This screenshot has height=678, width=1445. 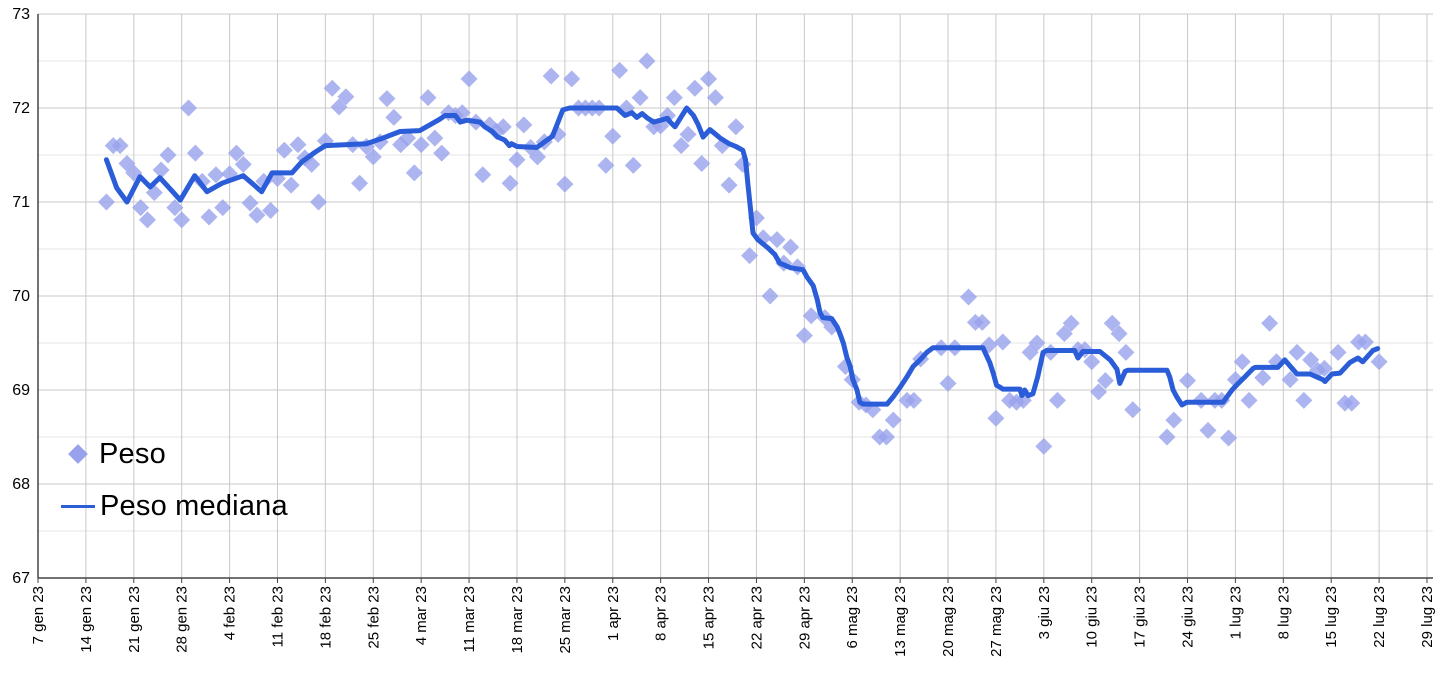 I want to click on x-tick-label: 13 mag 23, so click(x=900, y=621).